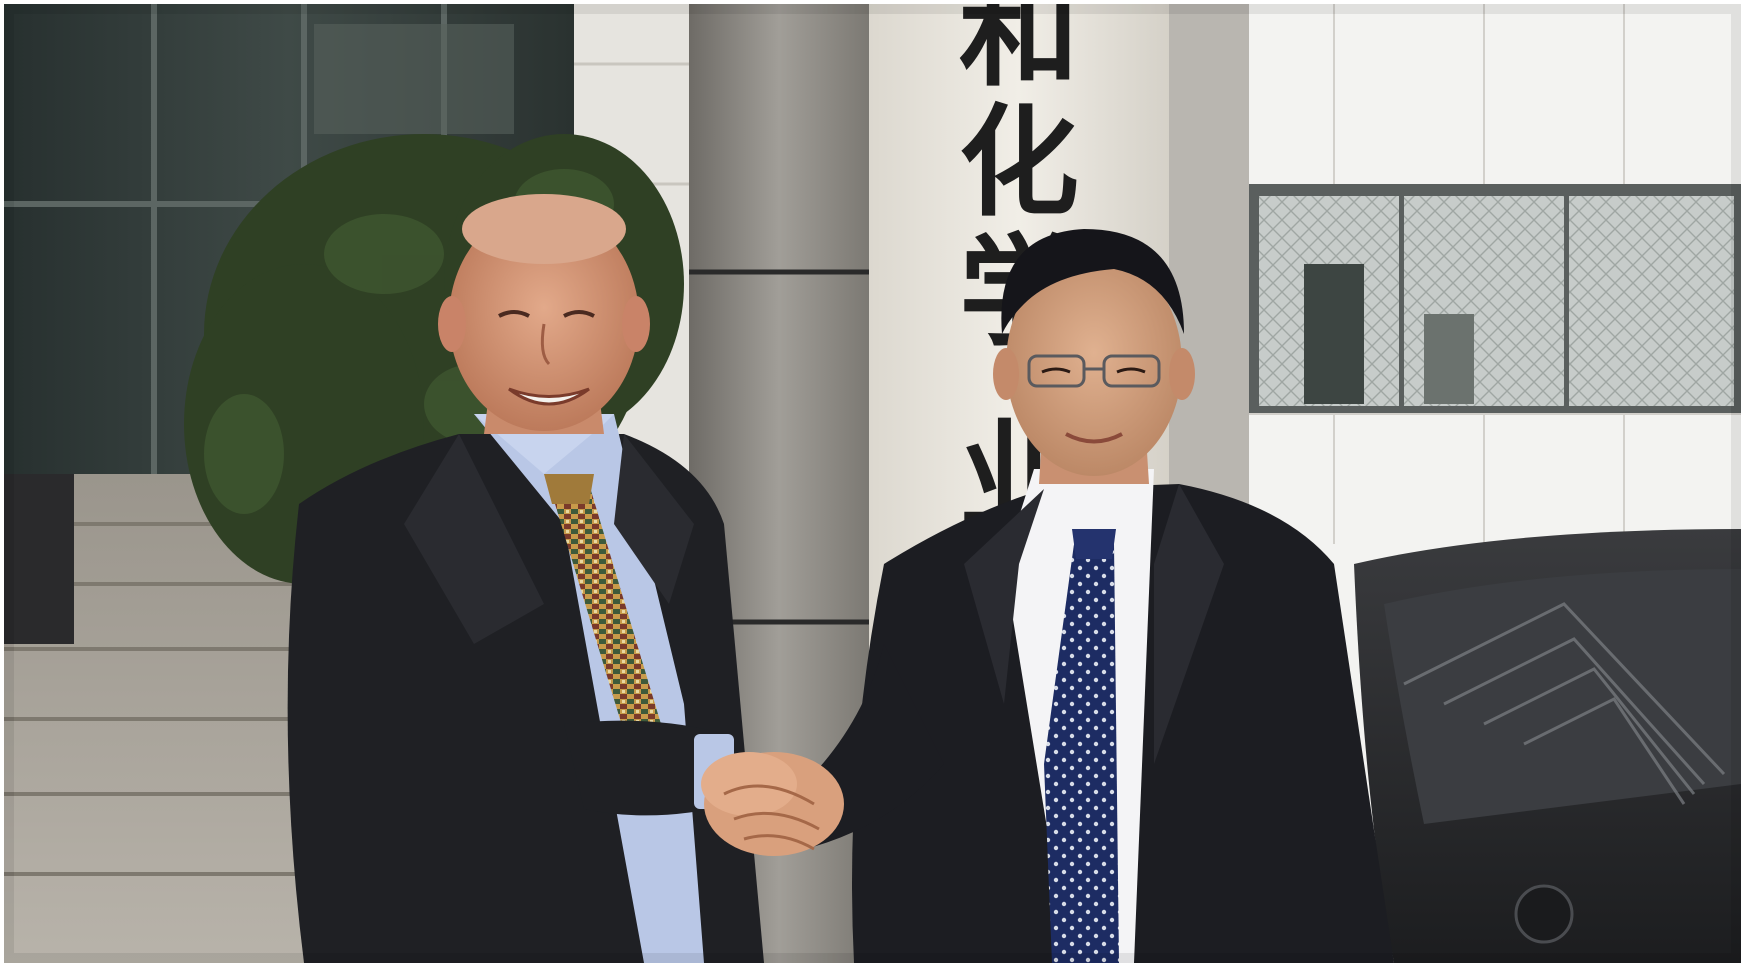  What do you see at coordinates (1019, 162) in the screenshot?
I see `sign-character-2: 化` at bounding box center [1019, 162].